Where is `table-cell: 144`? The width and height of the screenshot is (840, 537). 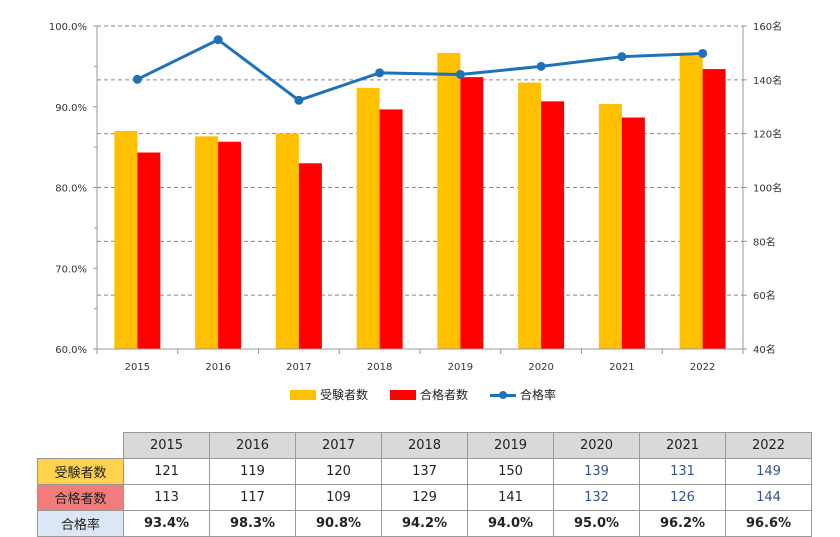 table-cell: 144 is located at coordinates (768, 497).